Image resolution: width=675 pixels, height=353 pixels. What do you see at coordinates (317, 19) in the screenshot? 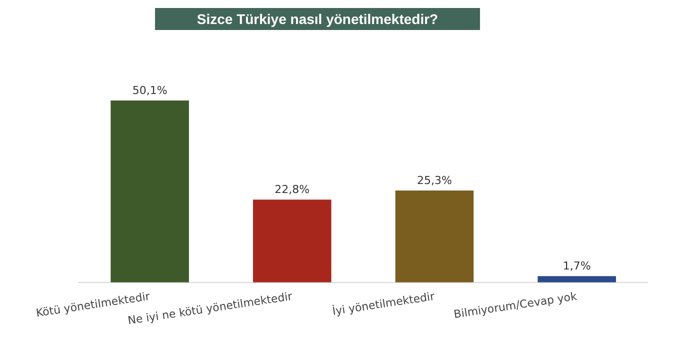
I see `chart-title: Sizce Türkiye nasıl yönetilmektedir?` at bounding box center [317, 19].